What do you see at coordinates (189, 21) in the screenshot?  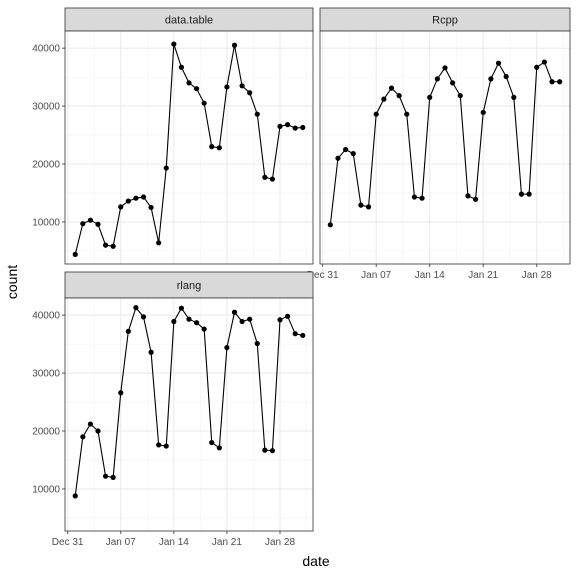 I see `facet-strip-label: data.table` at bounding box center [189, 21].